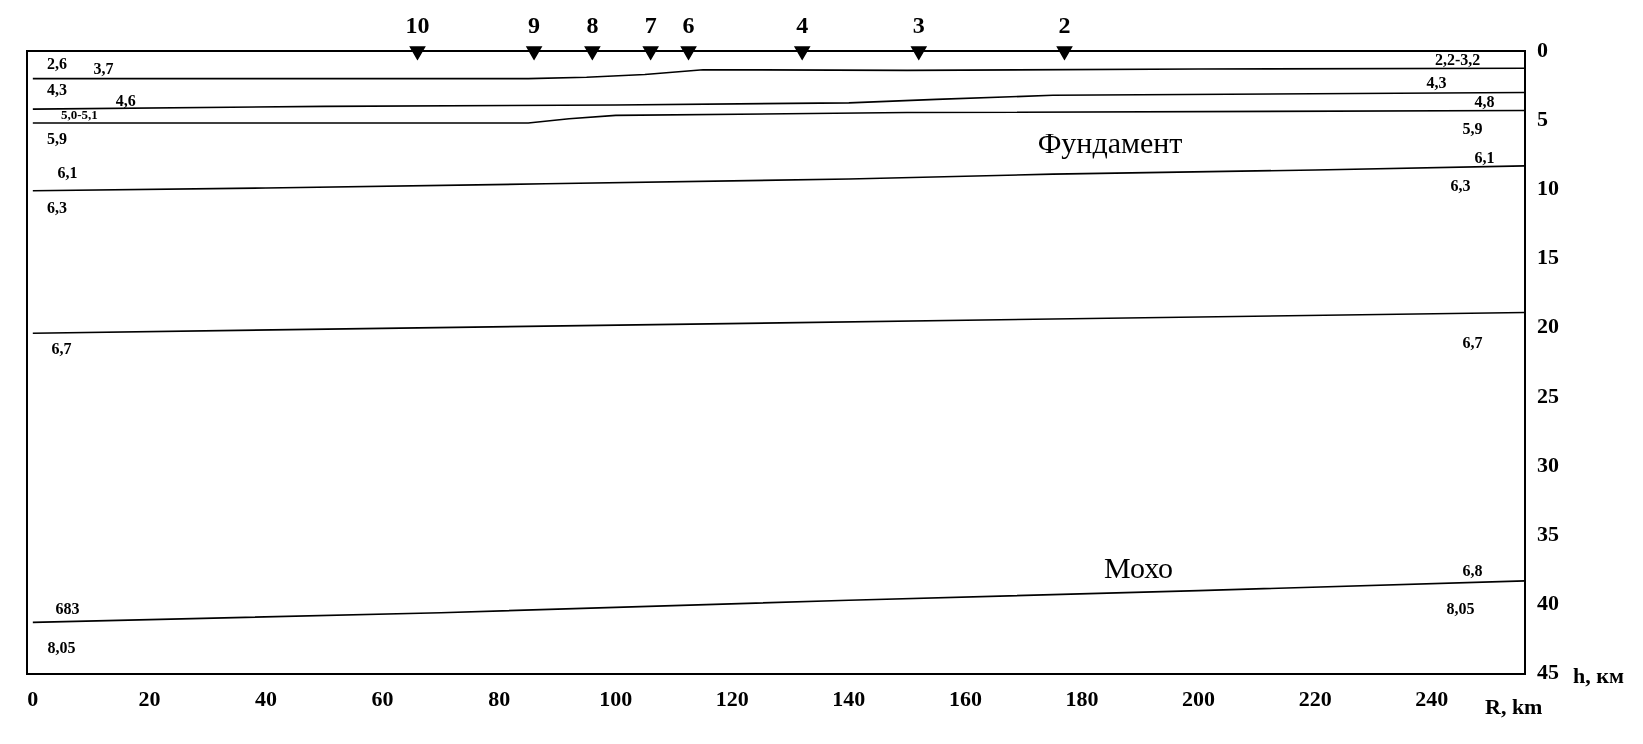 This screenshot has width=1643, height=744. Describe the element at coordinates (1542, 49) in the screenshot. I see `y-tick-label: 0` at that location.